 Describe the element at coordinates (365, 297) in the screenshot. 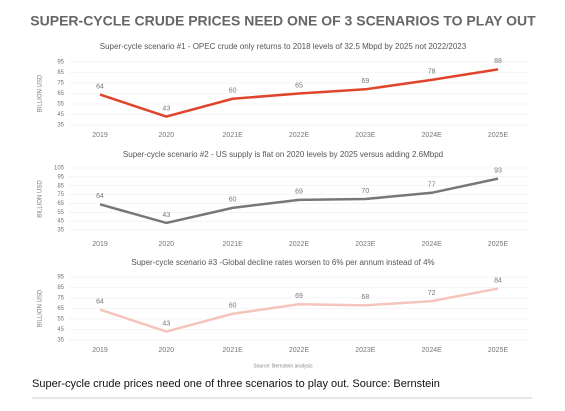

I see `data-label: 68` at that location.